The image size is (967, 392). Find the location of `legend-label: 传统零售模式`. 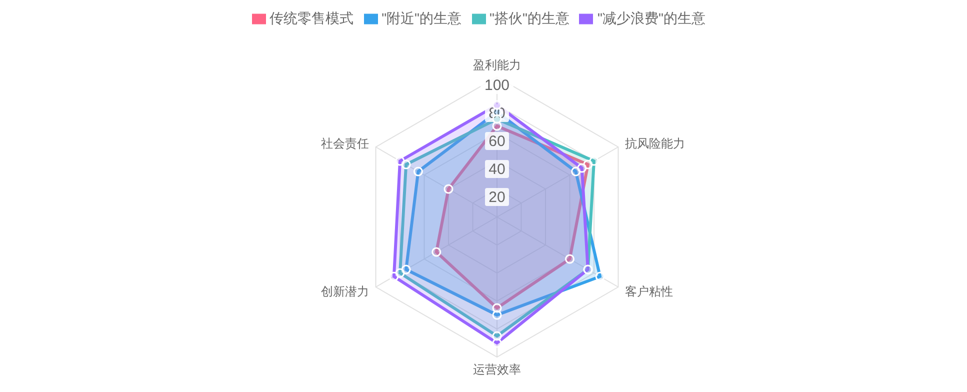

legend-label: 传统零售模式 is located at coordinates (312, 18).